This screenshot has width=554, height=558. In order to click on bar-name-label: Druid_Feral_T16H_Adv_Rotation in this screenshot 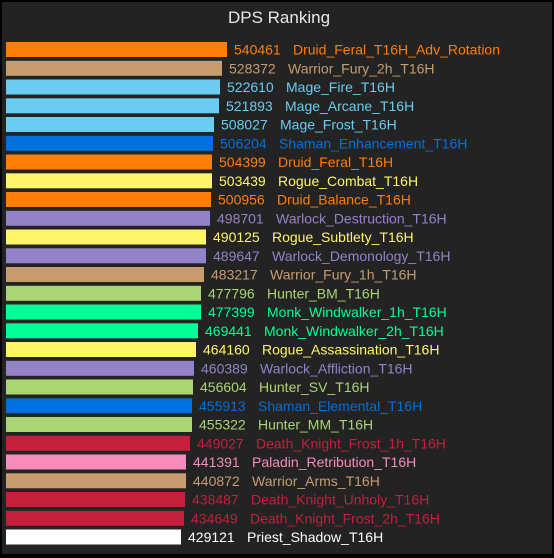, I will do `click(396, 50)`.